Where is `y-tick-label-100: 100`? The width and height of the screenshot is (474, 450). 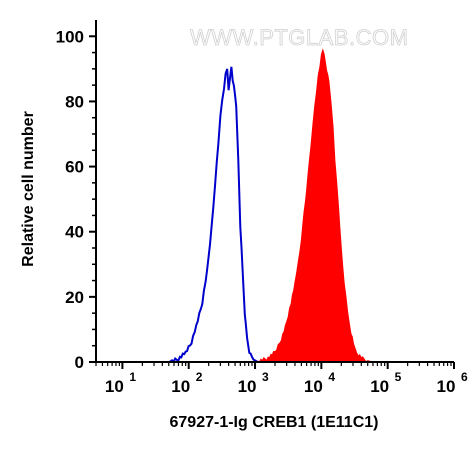 y-tick-label-100: 100 is located at coordinates (70, 36).